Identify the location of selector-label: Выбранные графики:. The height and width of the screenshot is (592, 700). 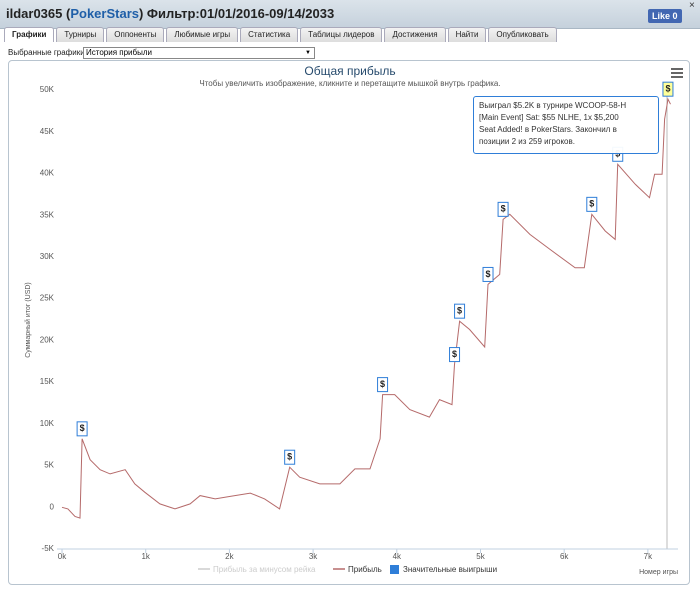
(47, 52).